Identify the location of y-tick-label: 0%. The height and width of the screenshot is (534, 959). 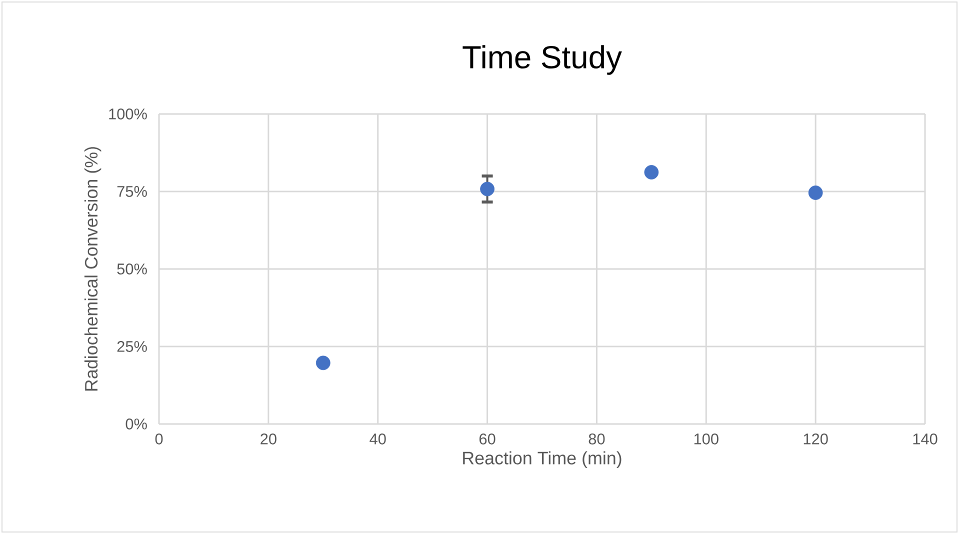
(136, 424).